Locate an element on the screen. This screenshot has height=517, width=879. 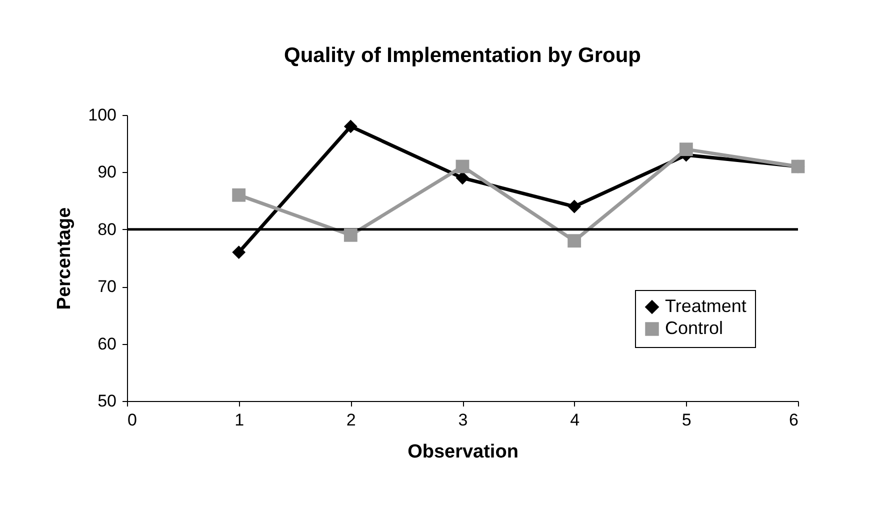
x-tick-label: 4 is located at coordinates (575, 420).